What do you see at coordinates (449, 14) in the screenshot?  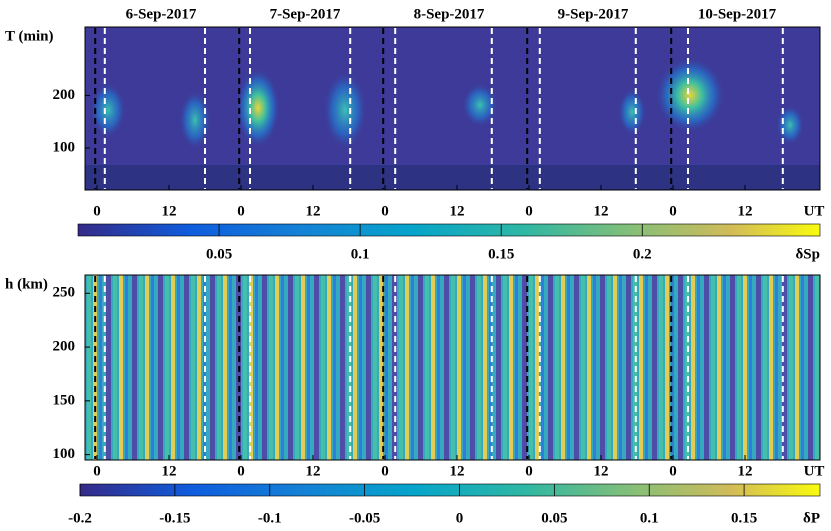 I see `date-label: 8-Sep-2017` at bounding box center [449, 14].